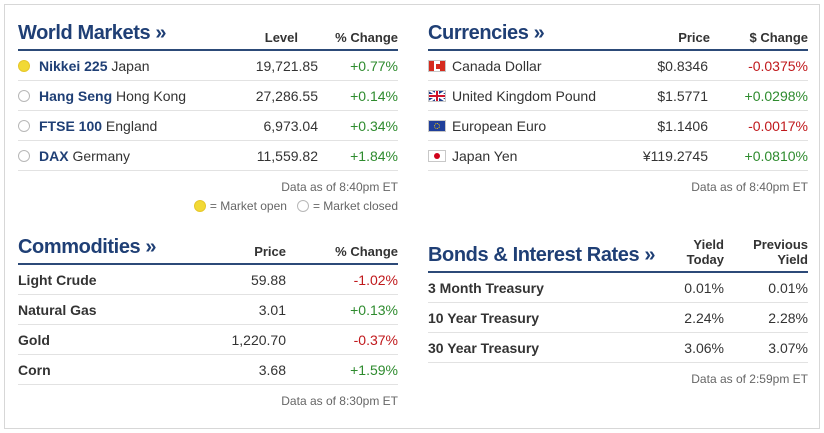 Image resolution: width=824 pixels, height=433 pixels. What do you see at coordinates (374, 369) in the screenshot?
I see `commodity-change: +1.59%` at bounding box center [374, 369].